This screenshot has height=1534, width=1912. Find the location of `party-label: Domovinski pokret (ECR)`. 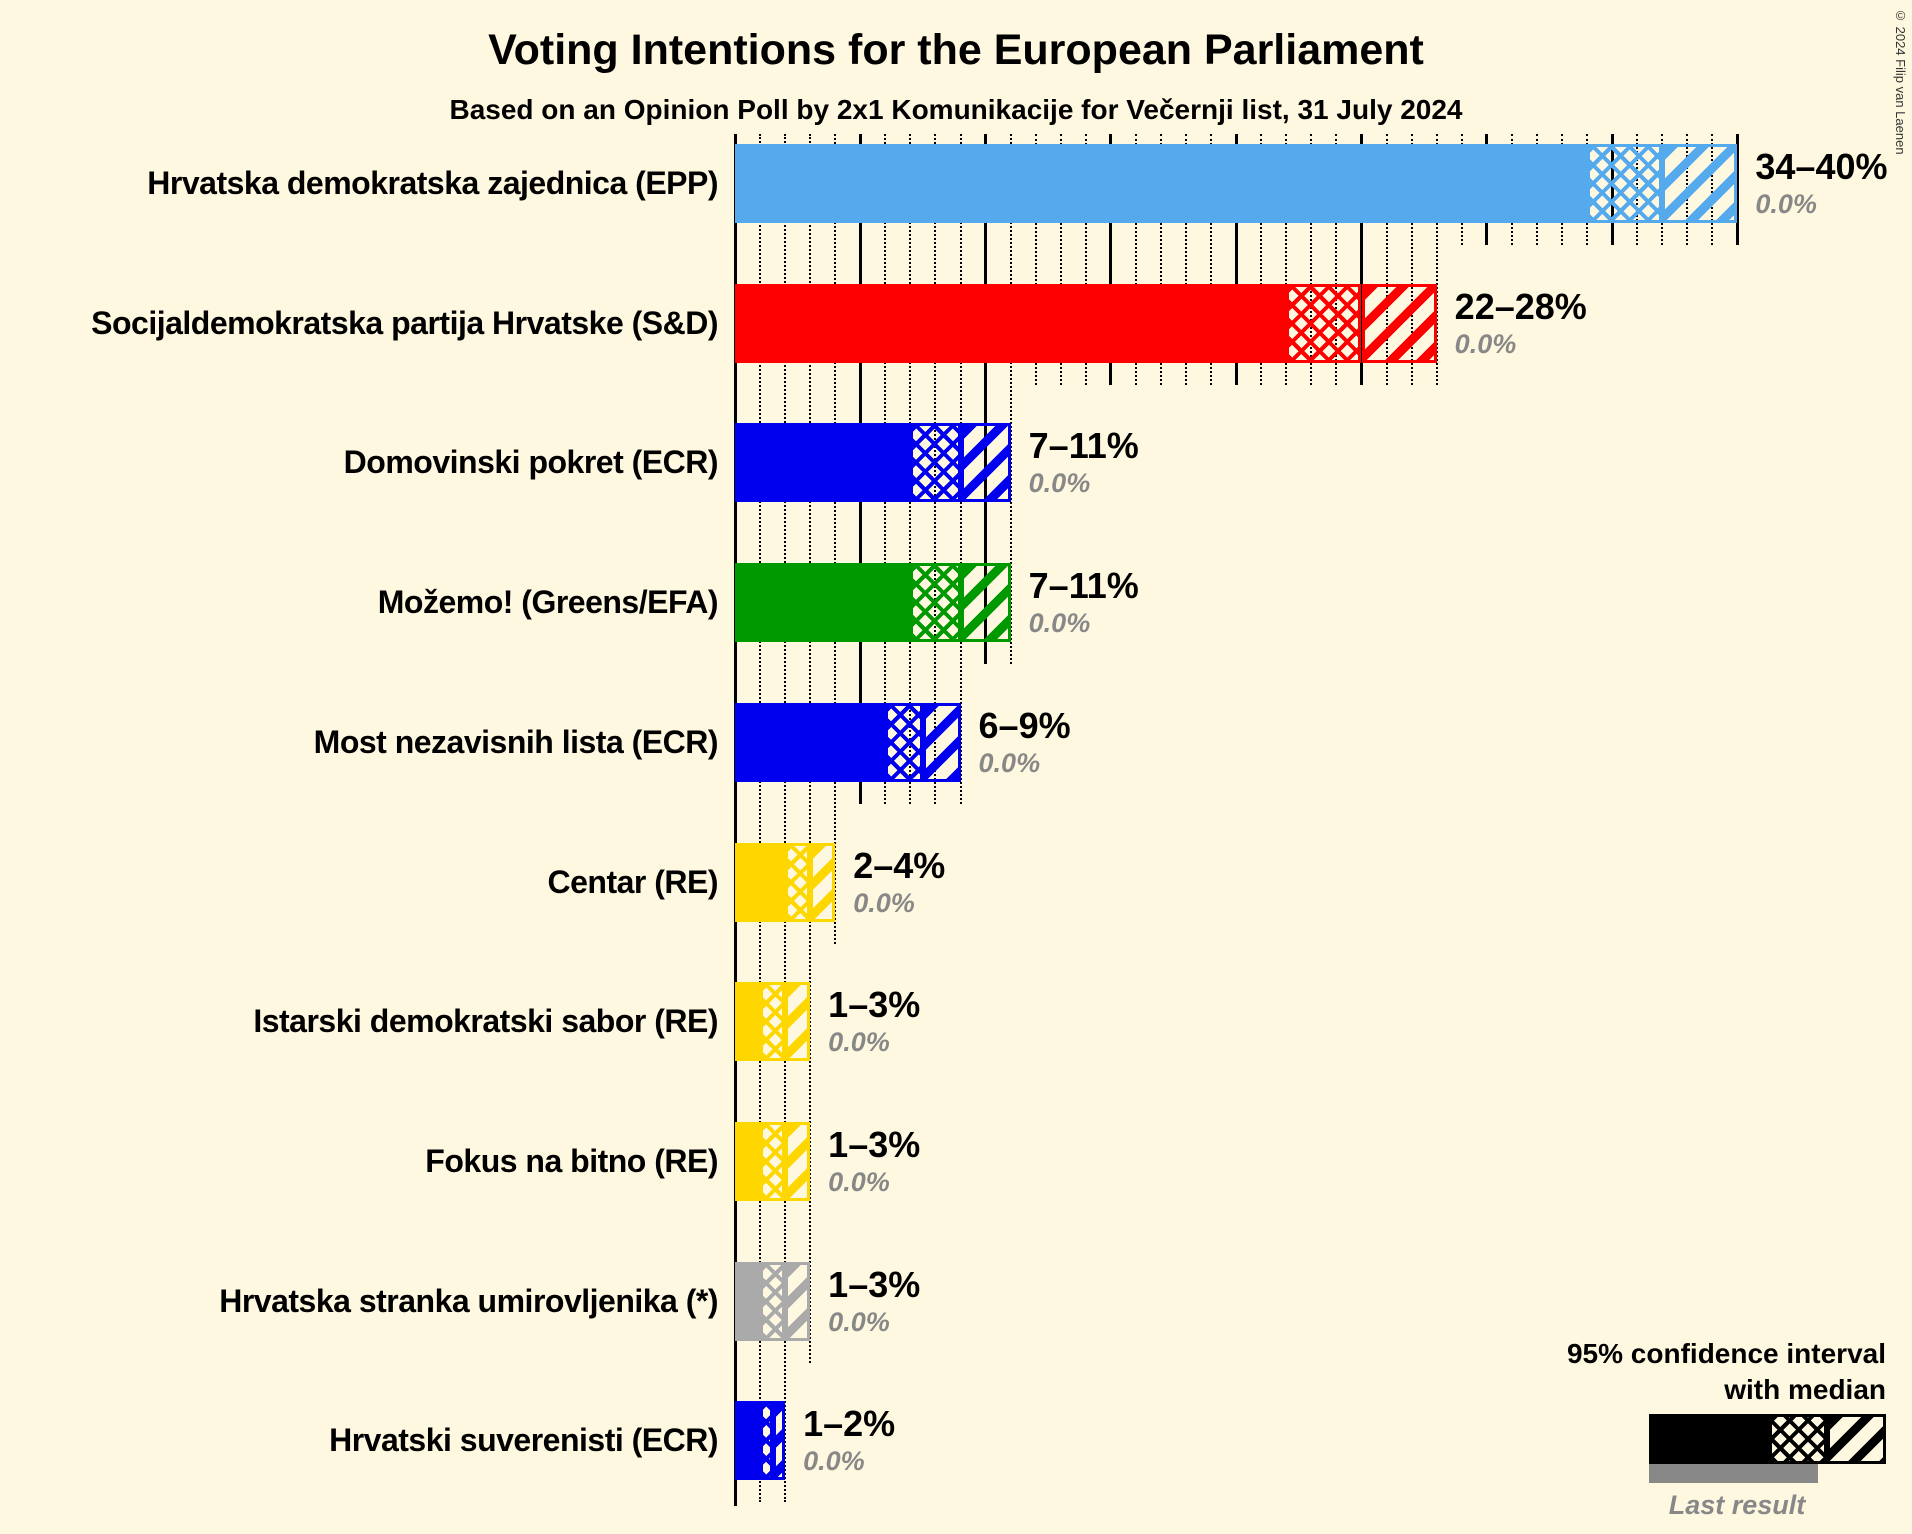

party-label: Domovinski pokret (ECR) is located at coordinates (531, 462).